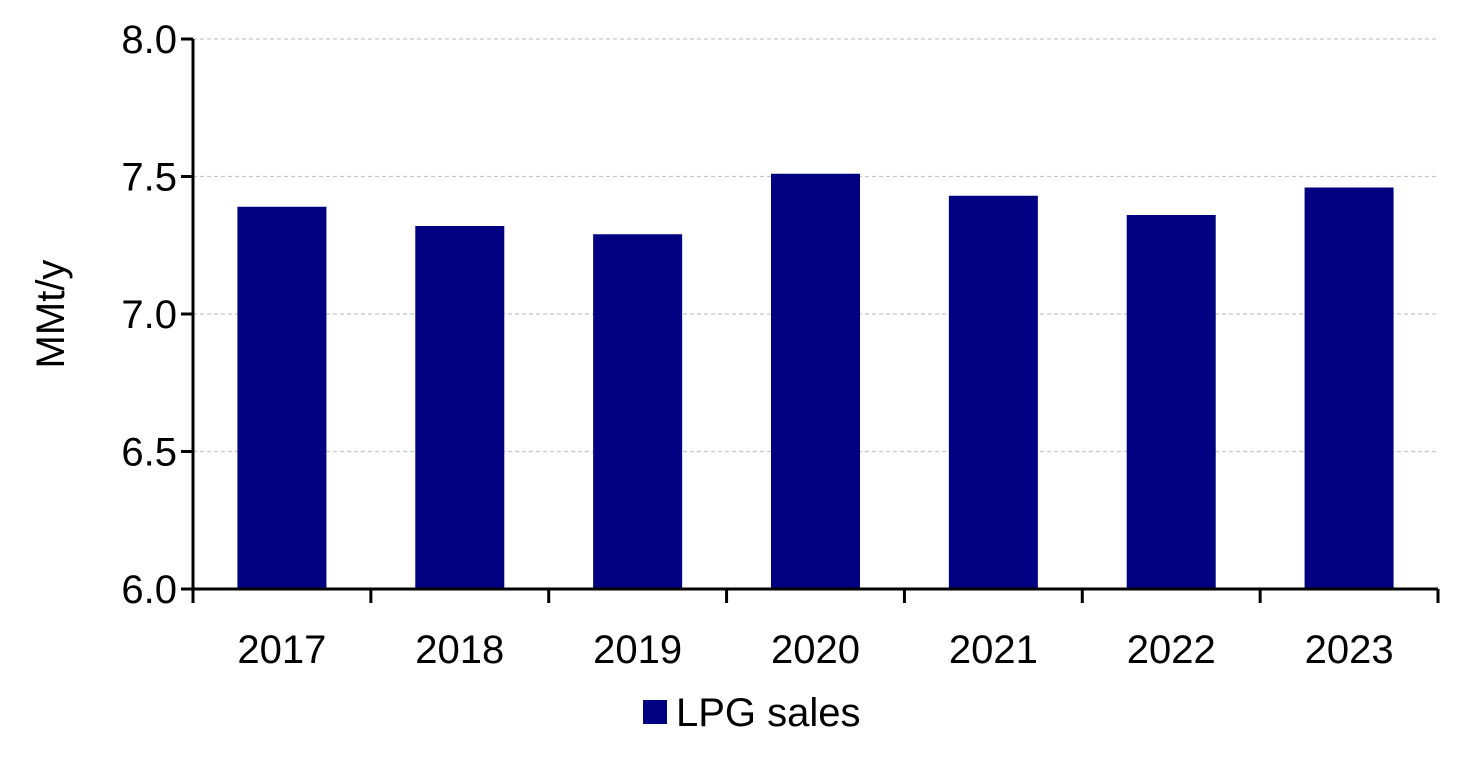  What do you see at coordinates (993, 650) in the screenshot?
I see `x-tick-label: 2021` at bounding box center [993, 650].